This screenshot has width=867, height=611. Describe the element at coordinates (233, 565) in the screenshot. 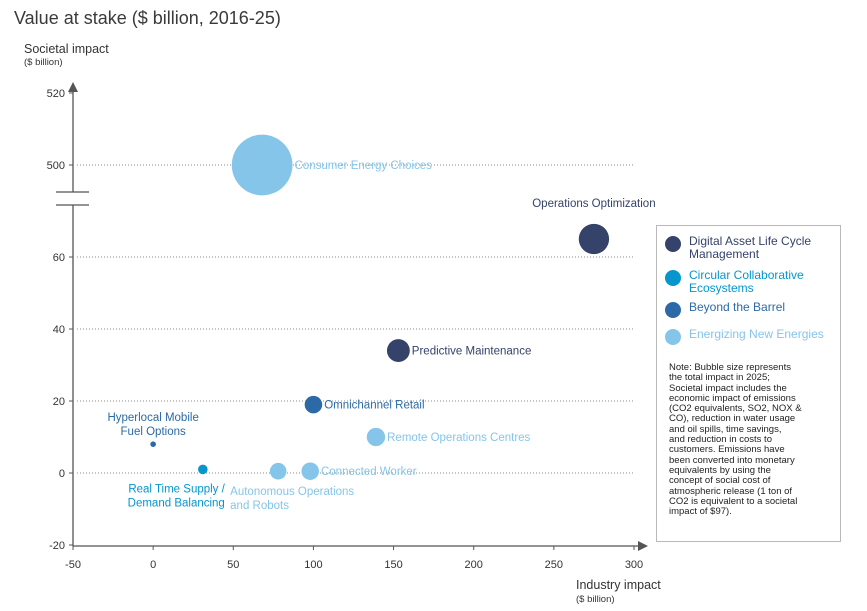

I see `x-tick-label: 50` at that location.